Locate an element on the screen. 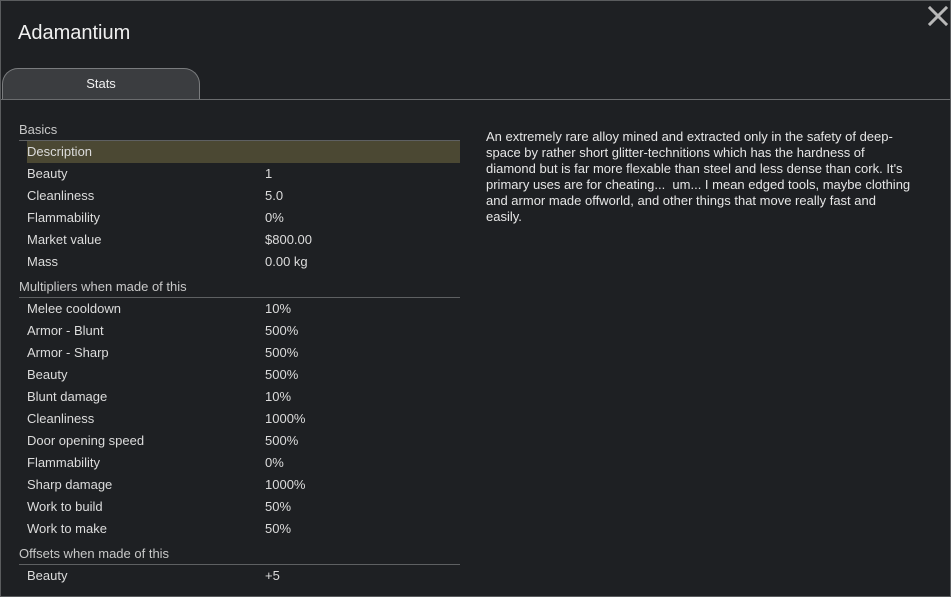 This screenshot has height=597, width=951. stat-value: 0.00 kg is located at coordinates (286, 261).